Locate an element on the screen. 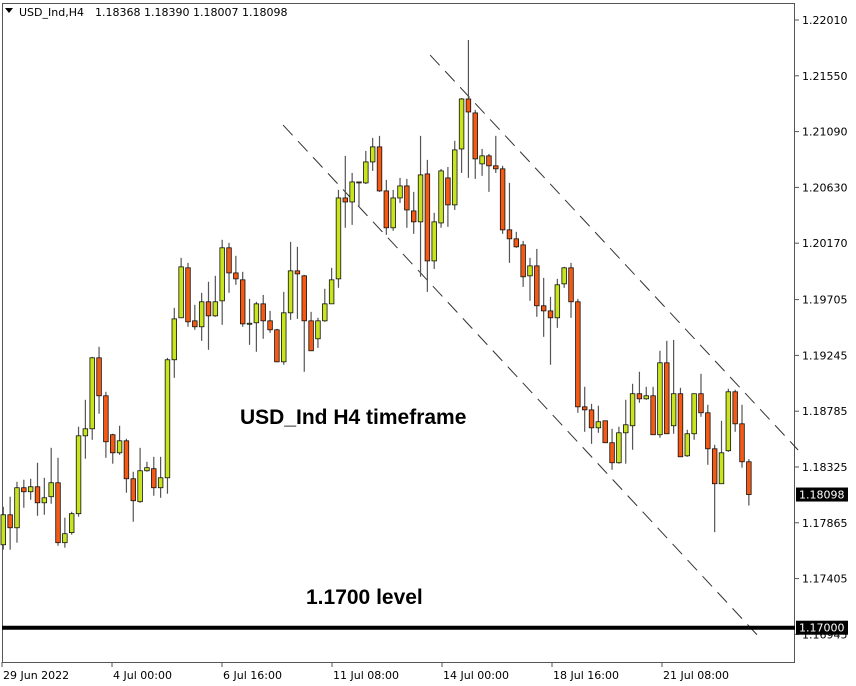  time-tick-label: 29 Jun 2022 is located at coordinates (36, 675).